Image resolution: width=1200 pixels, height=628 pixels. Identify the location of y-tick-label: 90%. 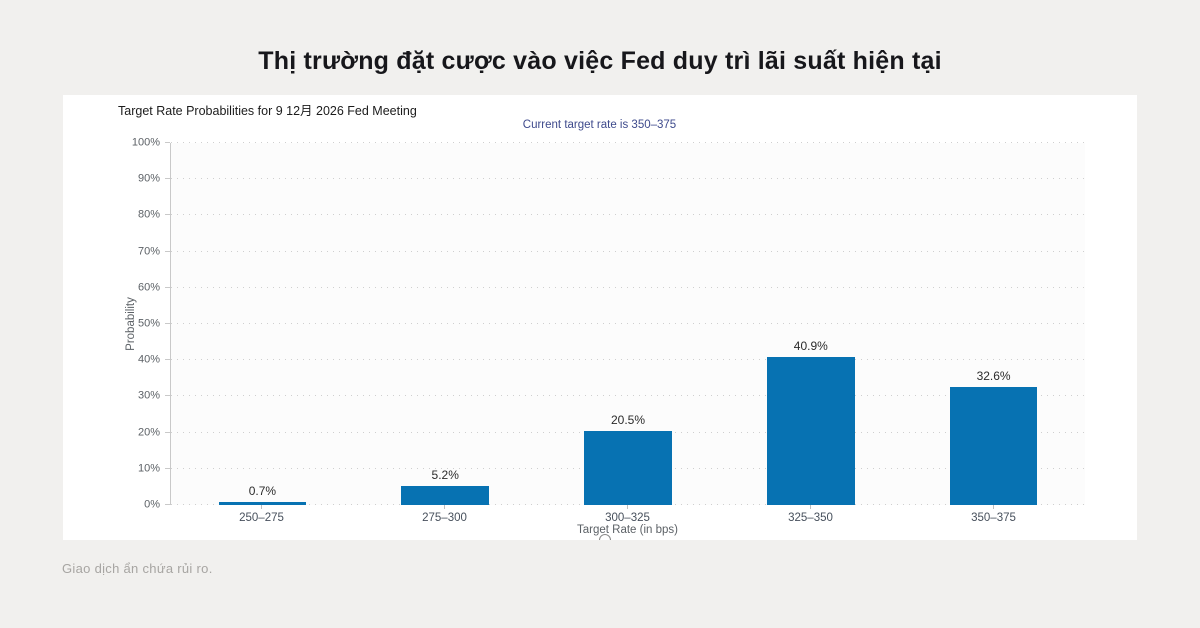
(148, 178).